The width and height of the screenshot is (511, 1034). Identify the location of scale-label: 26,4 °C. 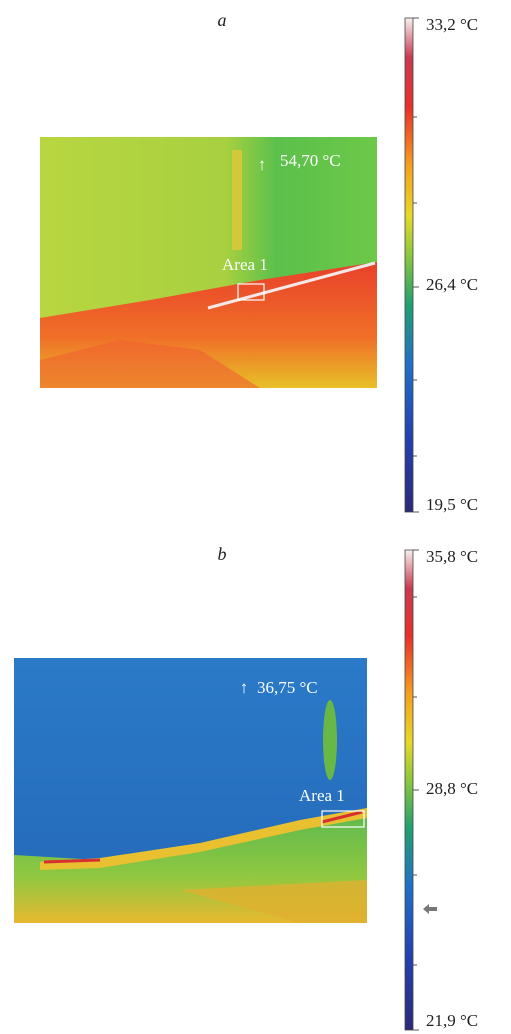
(452, 284).